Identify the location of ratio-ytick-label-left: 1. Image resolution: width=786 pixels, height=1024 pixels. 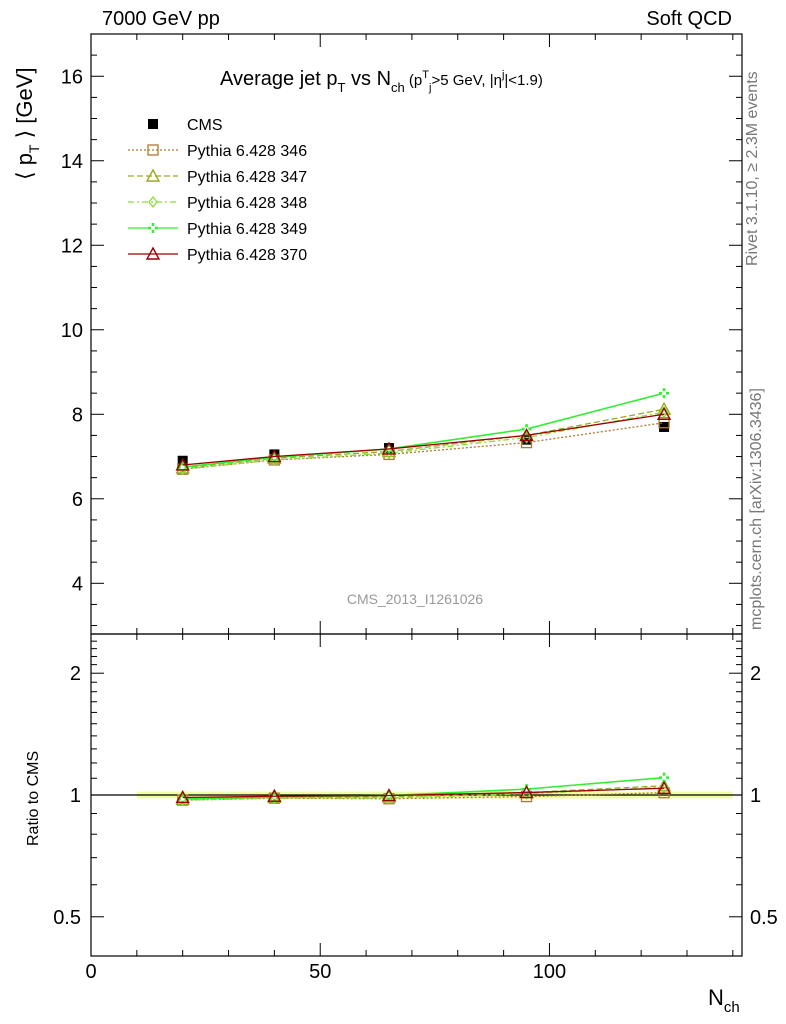
(75, 796).